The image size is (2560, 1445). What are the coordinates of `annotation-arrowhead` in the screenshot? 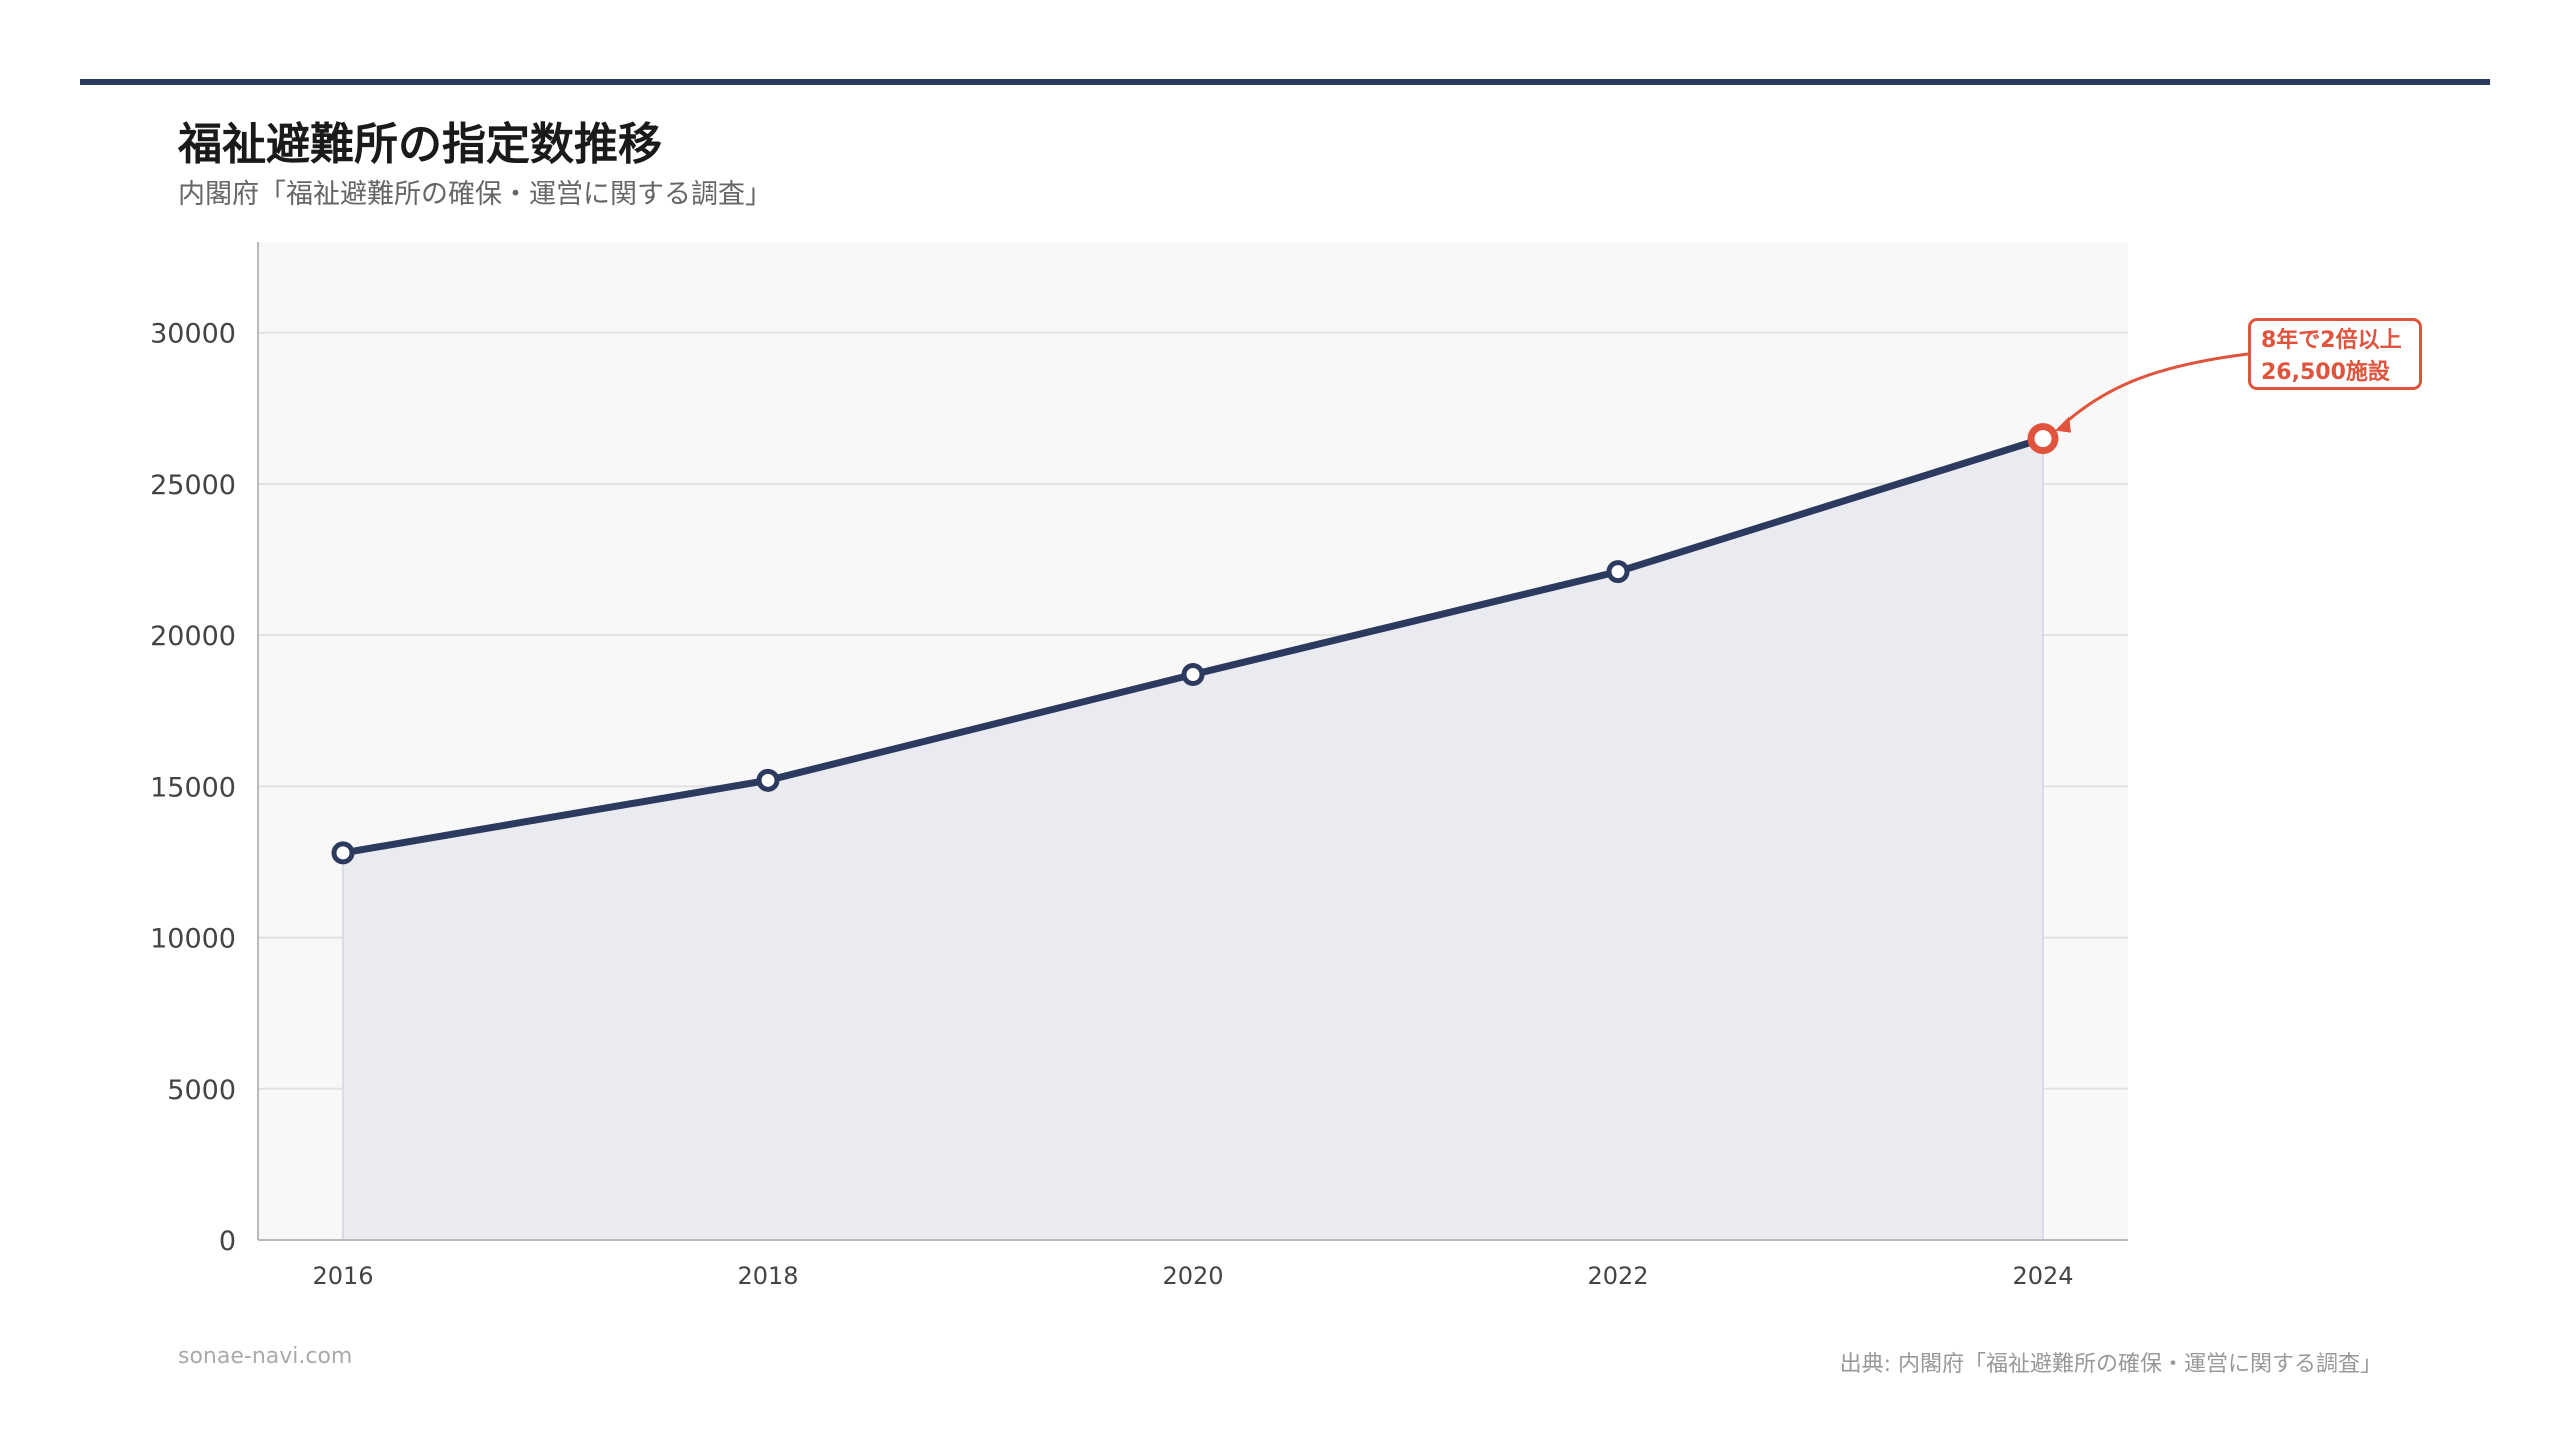 It's located at (2063, 424).